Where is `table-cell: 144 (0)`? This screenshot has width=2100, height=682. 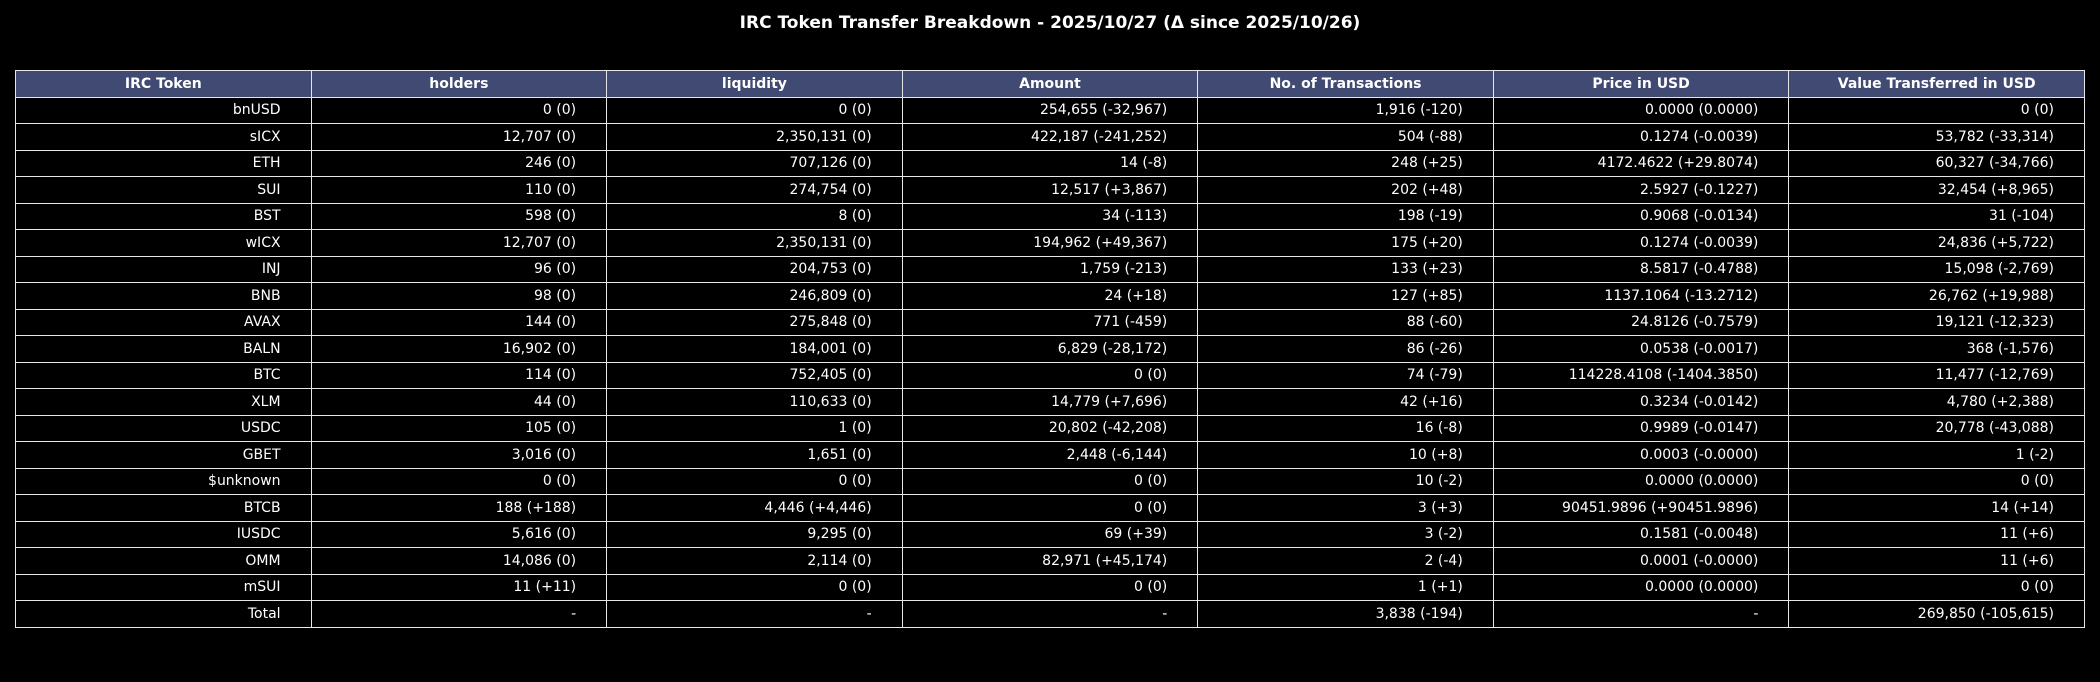 table-cell: 144 (0) is located at coordinates (459, 322).